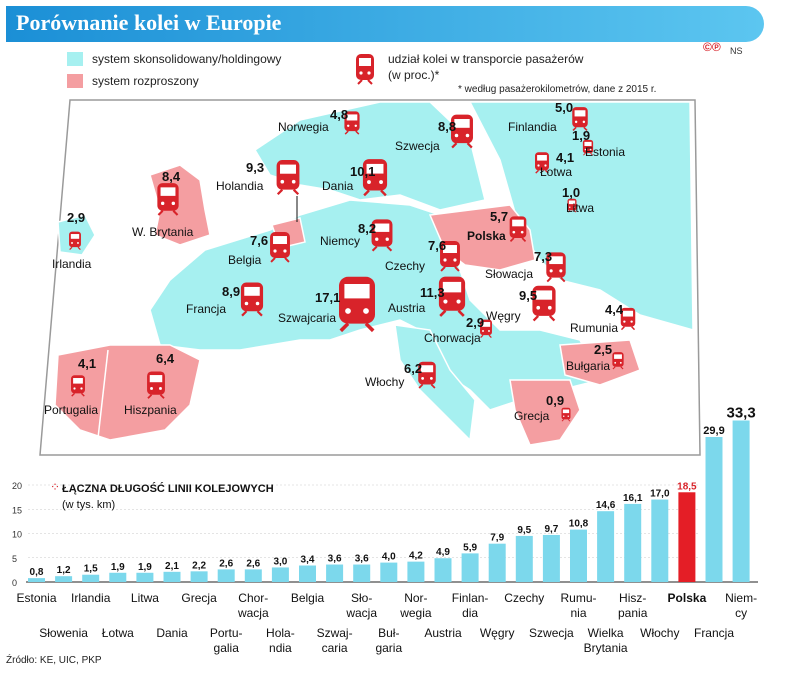 This screenshot has height=679, width=805. Describe the element at coordinates (447, 126) in the screenshot. I see `share-value: 8,8` at that location.